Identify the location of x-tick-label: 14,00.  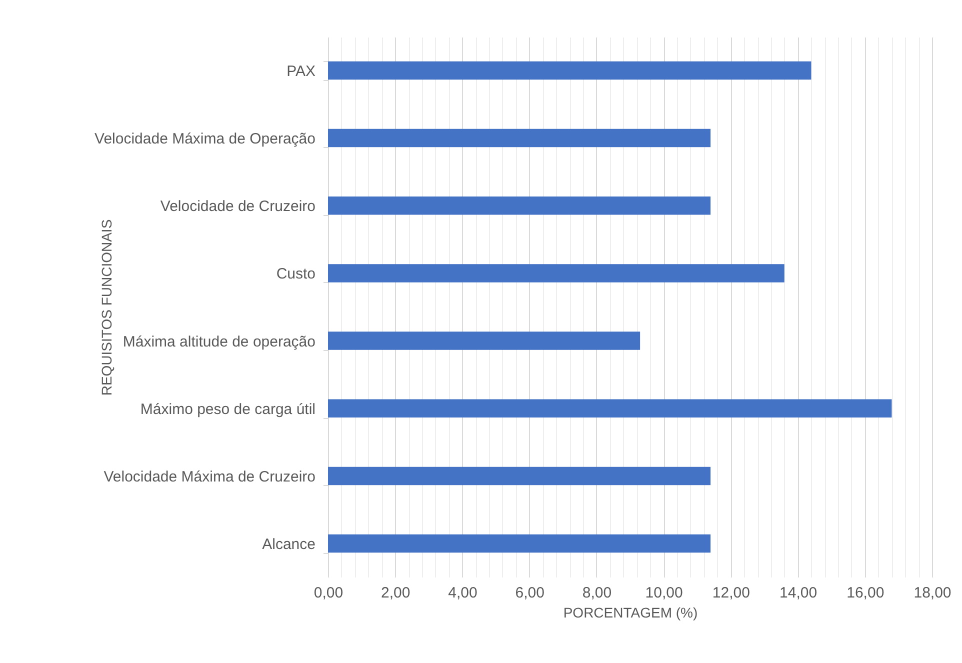
(799, 593).